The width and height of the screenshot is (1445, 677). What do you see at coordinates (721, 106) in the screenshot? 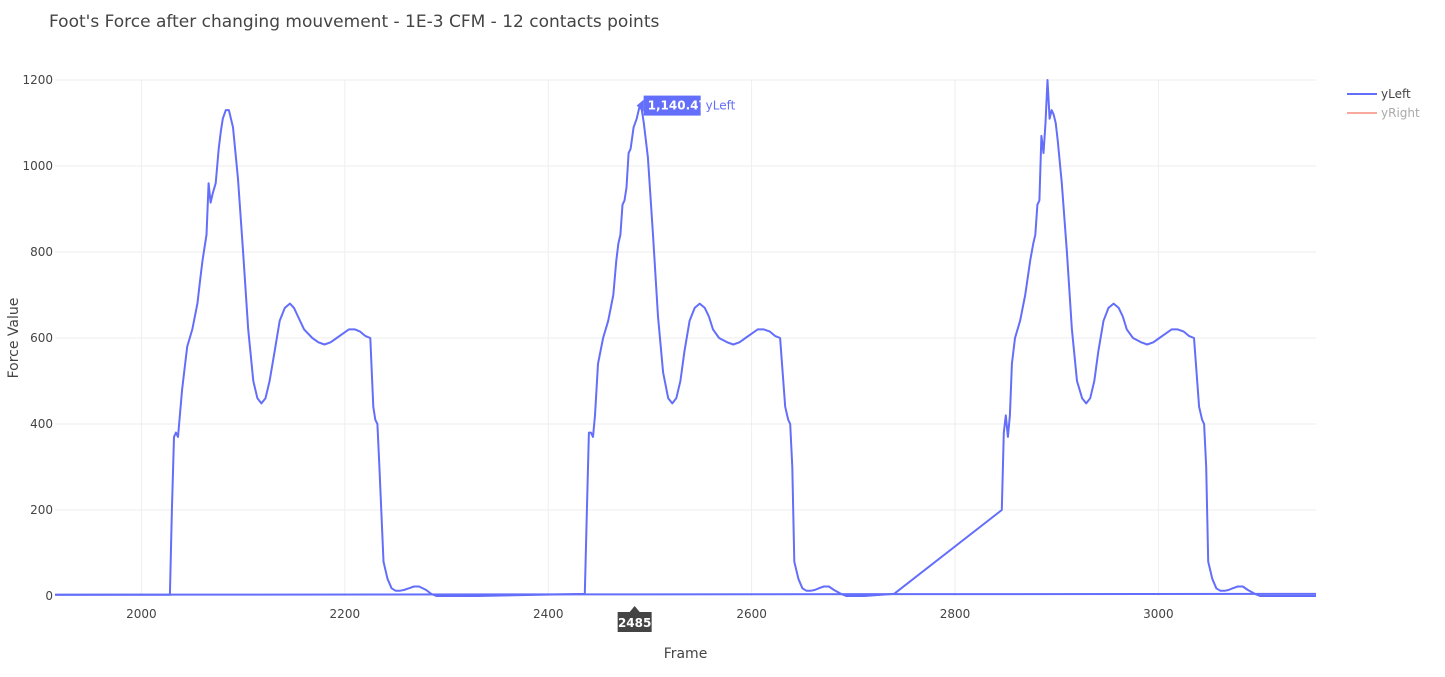
I see `hover-series-name: yLeft` at bounding box center [721, 106].